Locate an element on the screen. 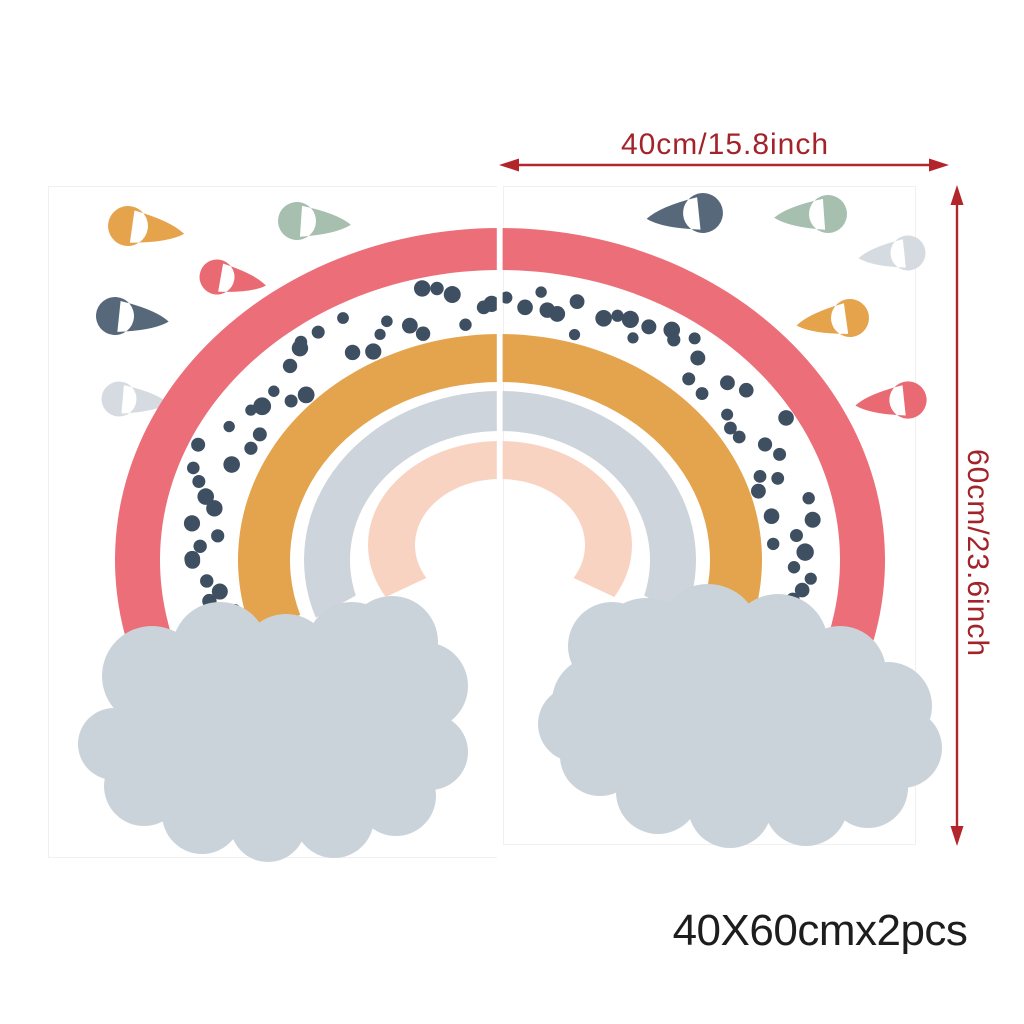 Image resolution: width=1024 pixels, height=1024 pixels. rainbow-band-orange is located at coordinates (500, 481).